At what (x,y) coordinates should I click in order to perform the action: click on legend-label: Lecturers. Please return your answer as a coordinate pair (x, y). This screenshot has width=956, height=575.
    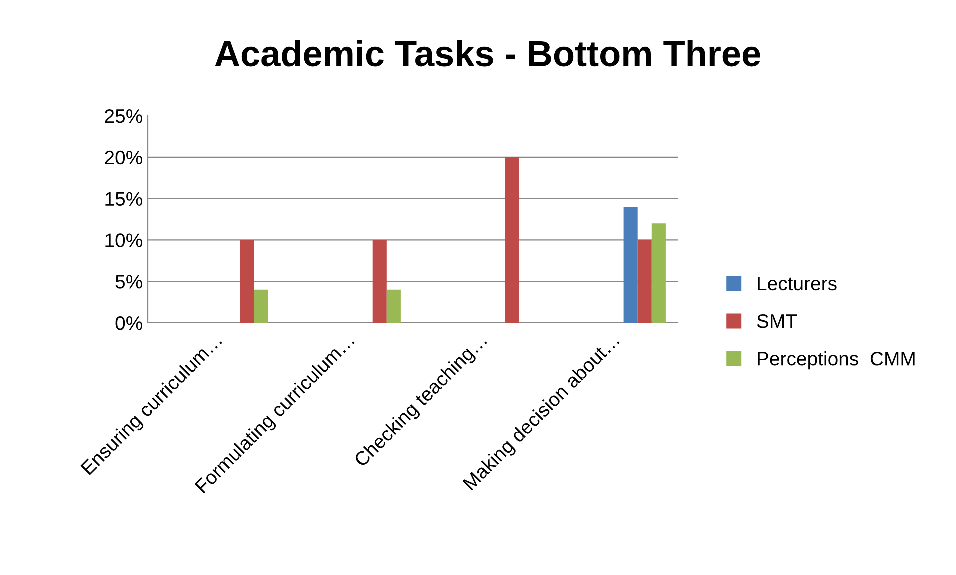
    Looking at the image, I should click on (797, 284).